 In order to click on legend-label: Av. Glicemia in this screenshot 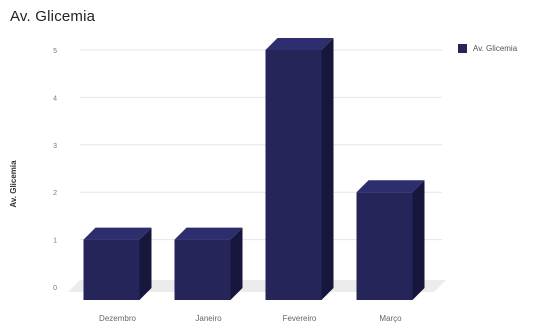, I will do `click(495, 48)`.